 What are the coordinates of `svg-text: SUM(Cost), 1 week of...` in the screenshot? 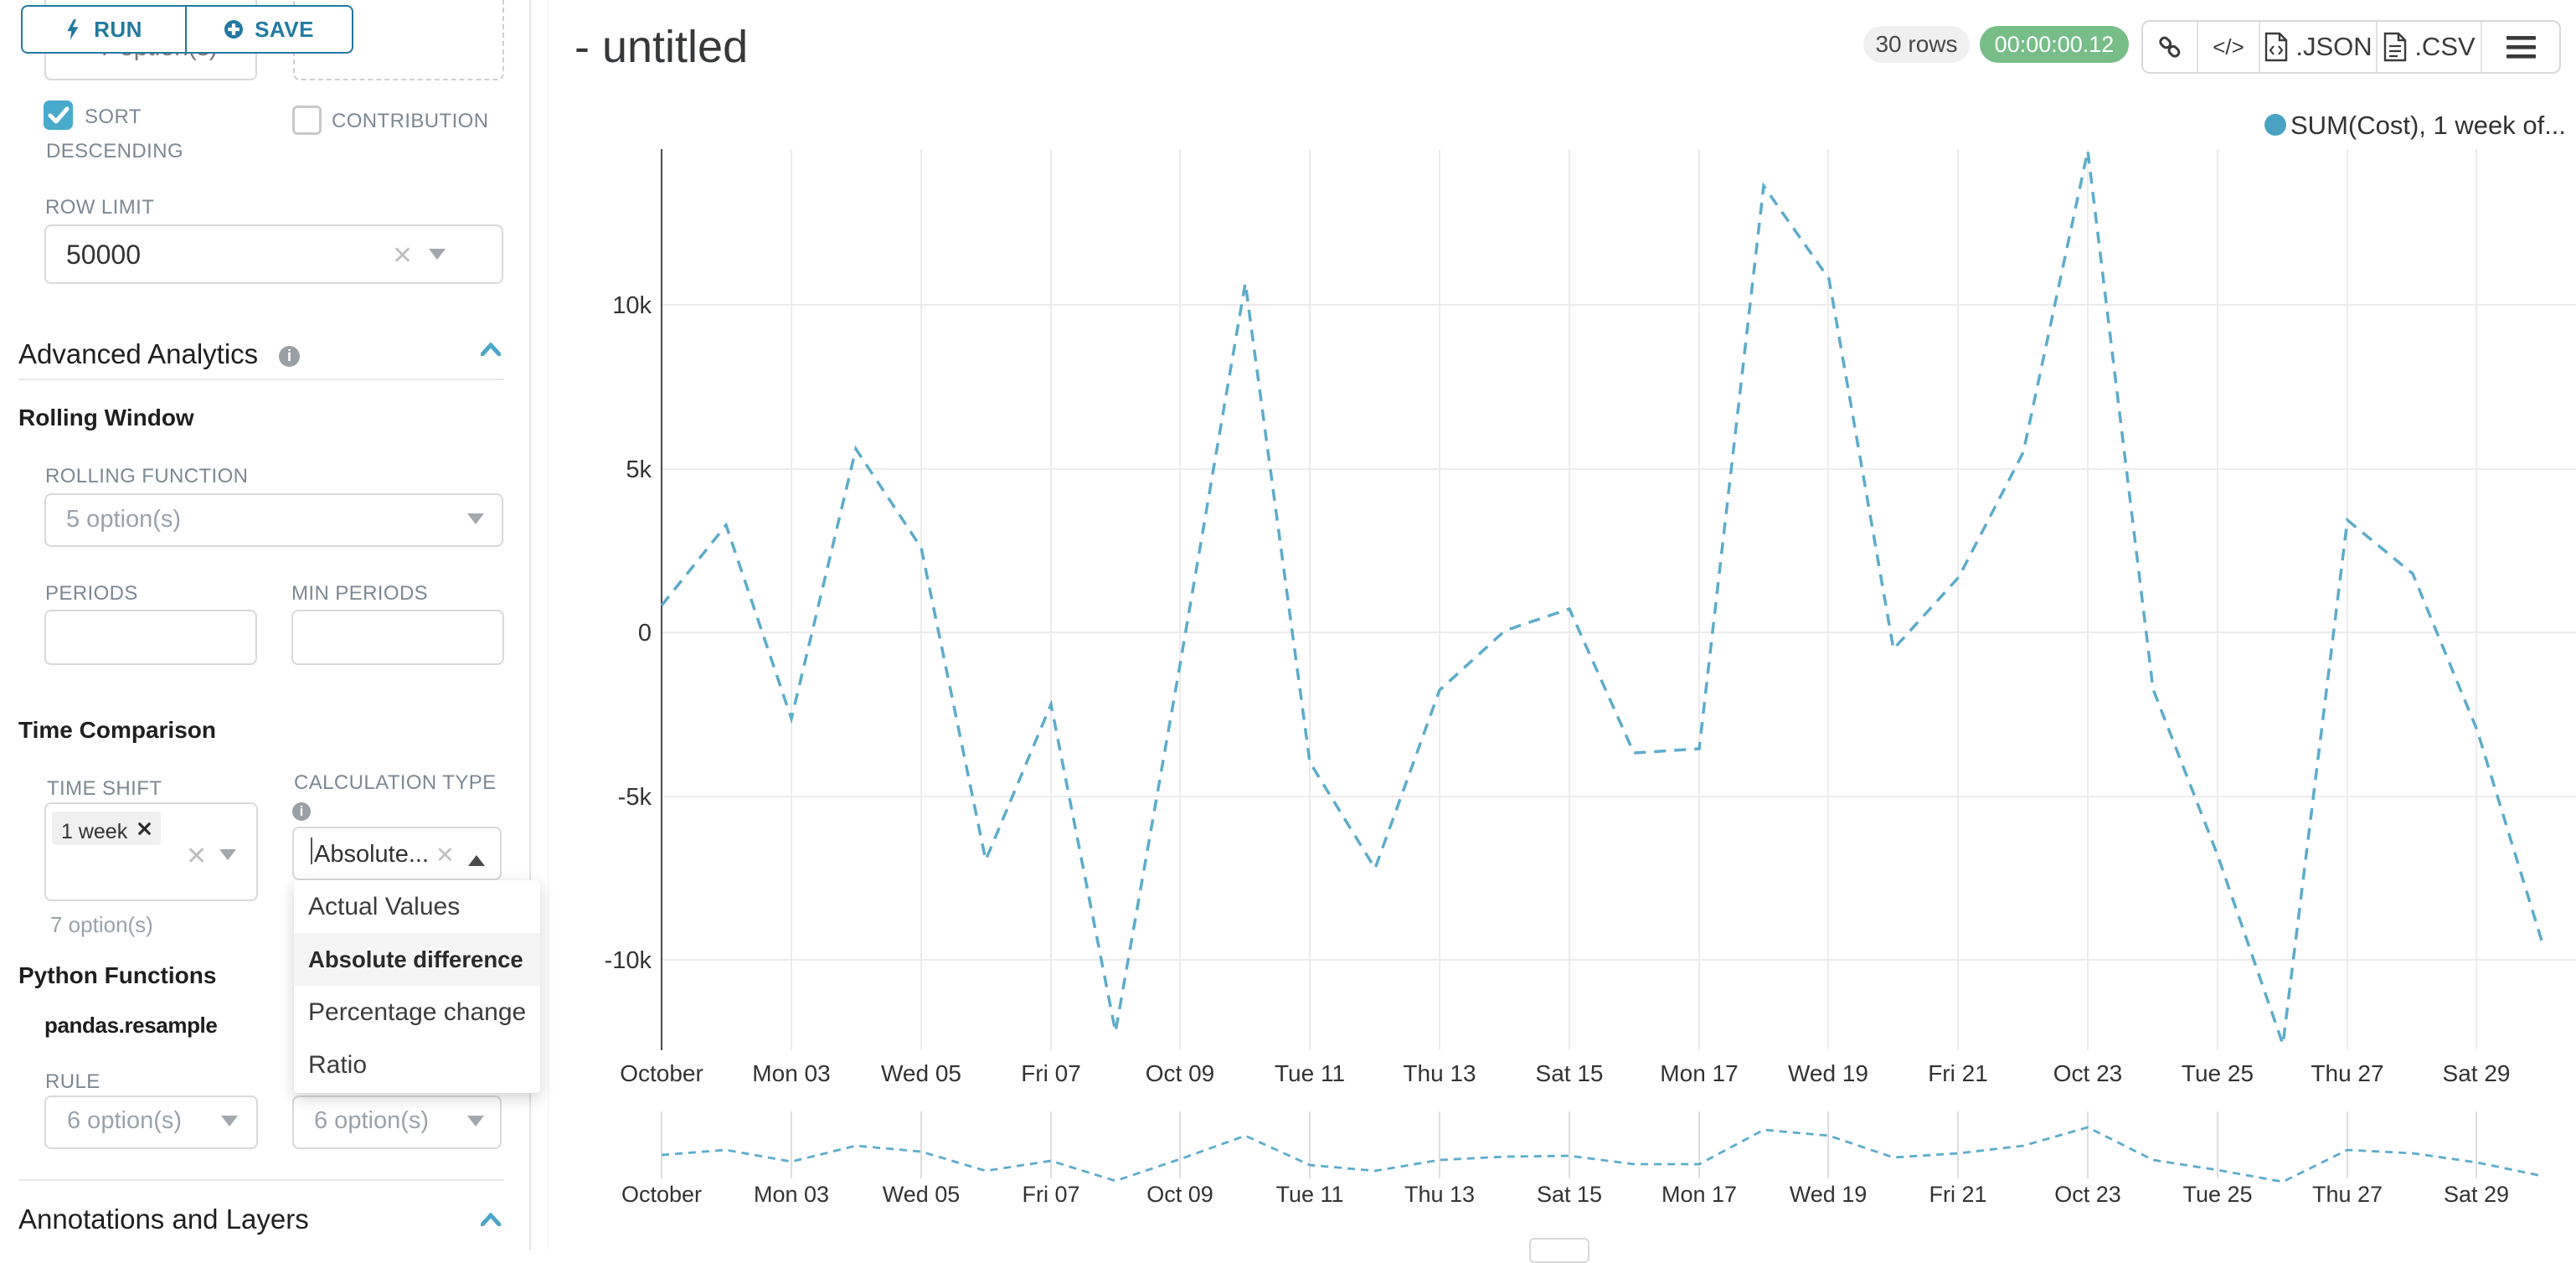 It's located at (2428, 126).